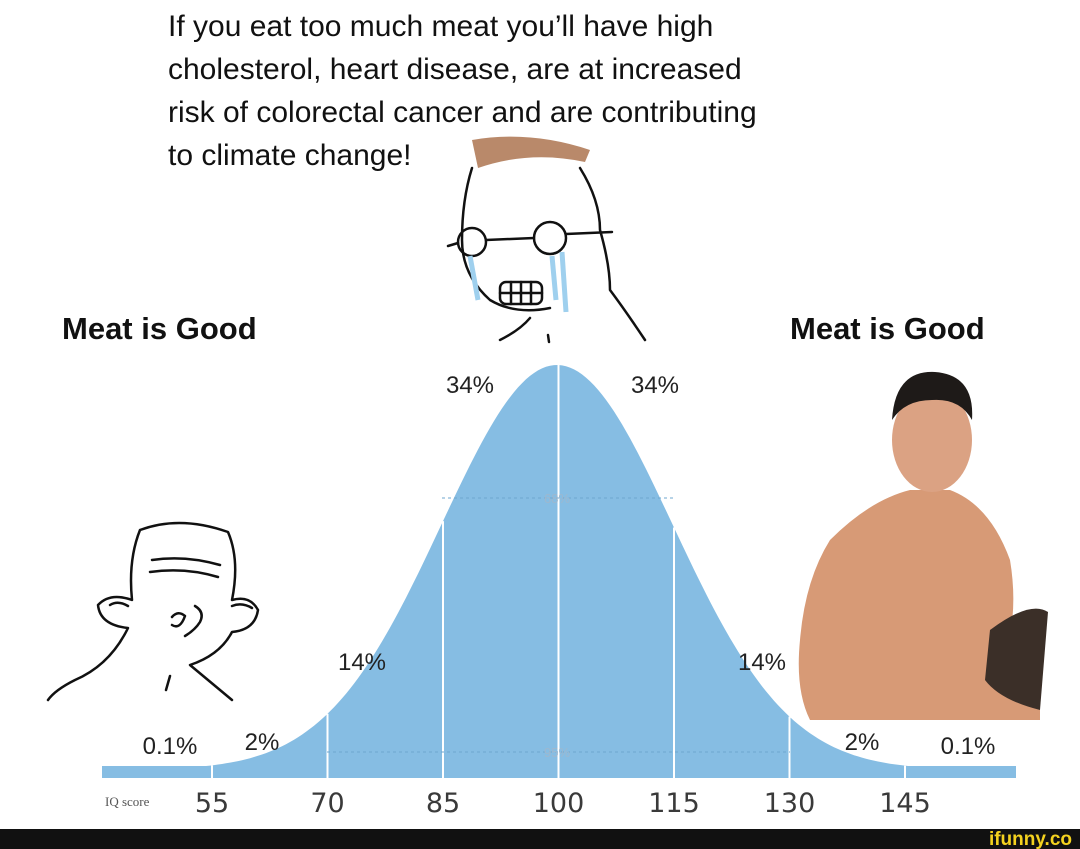  What do you see at coordinates (905, 803) in the screenshot?
I see `score-label: 145` at bounding box center [905, 803].